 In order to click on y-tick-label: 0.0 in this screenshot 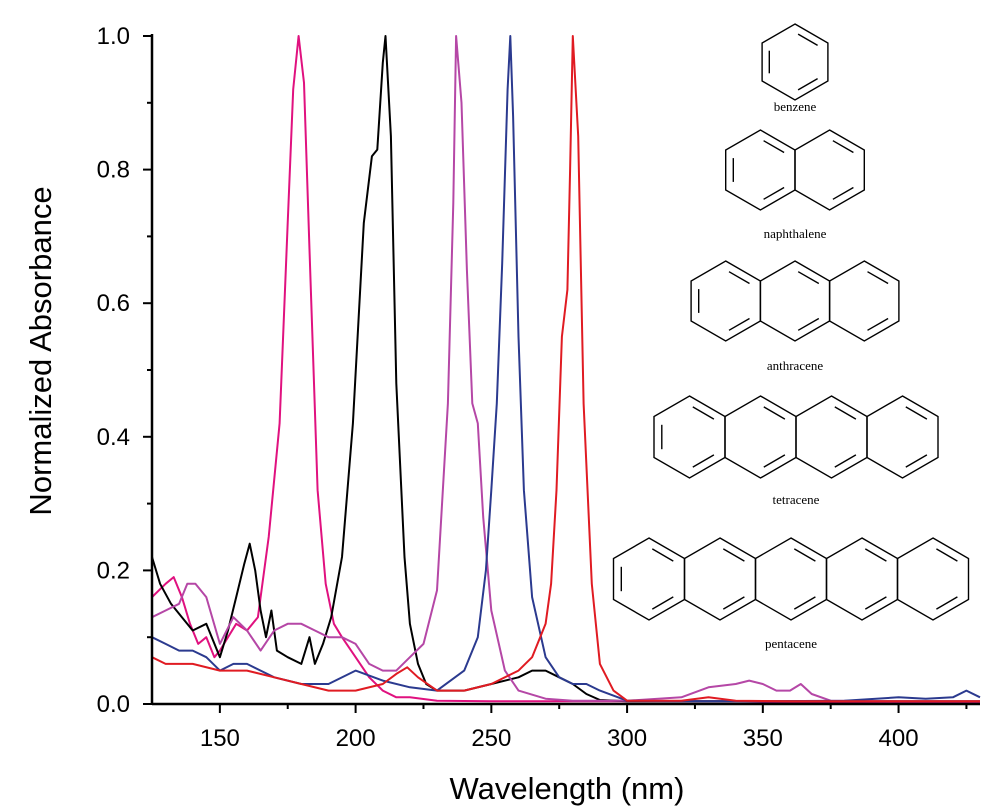, I will do `click(113, 704)`.